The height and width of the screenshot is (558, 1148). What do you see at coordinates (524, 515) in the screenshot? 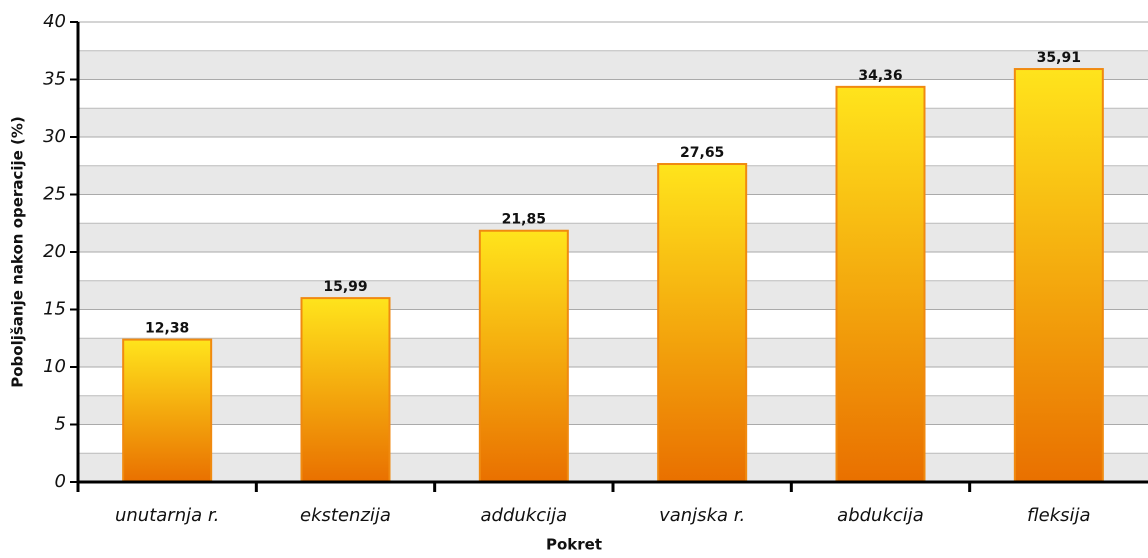
I see `x-tick-label: addukcija` at bounding box center [524, 515].